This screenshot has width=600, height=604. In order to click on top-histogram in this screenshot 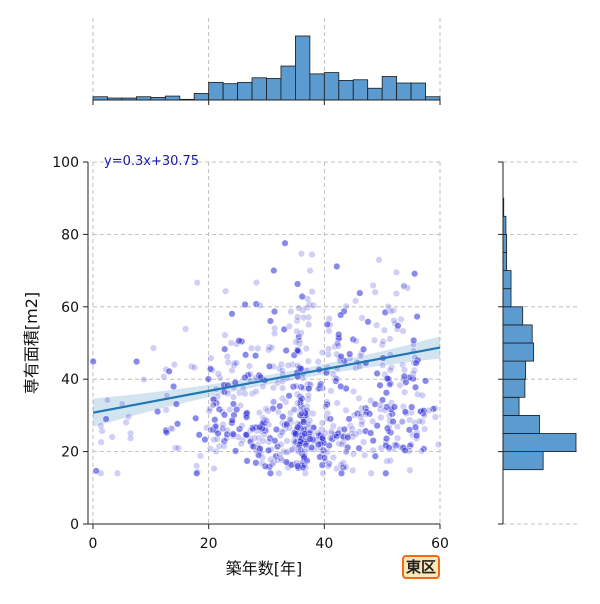, I will do `click(266, 68)`.